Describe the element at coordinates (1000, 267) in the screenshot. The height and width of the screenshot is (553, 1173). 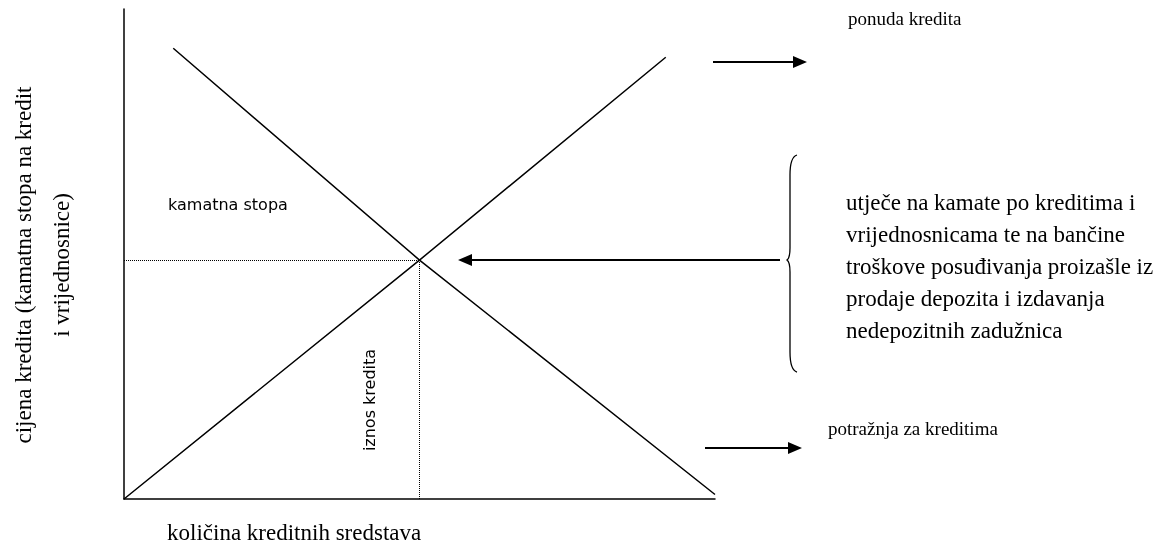
I see `text: utječe na kamate po kreditima i vrijednosnicama te na bančine troškove posuđivanja proizašle iz prodaje depozita i izdavanja nedepozitnih zadužnica` at that location.